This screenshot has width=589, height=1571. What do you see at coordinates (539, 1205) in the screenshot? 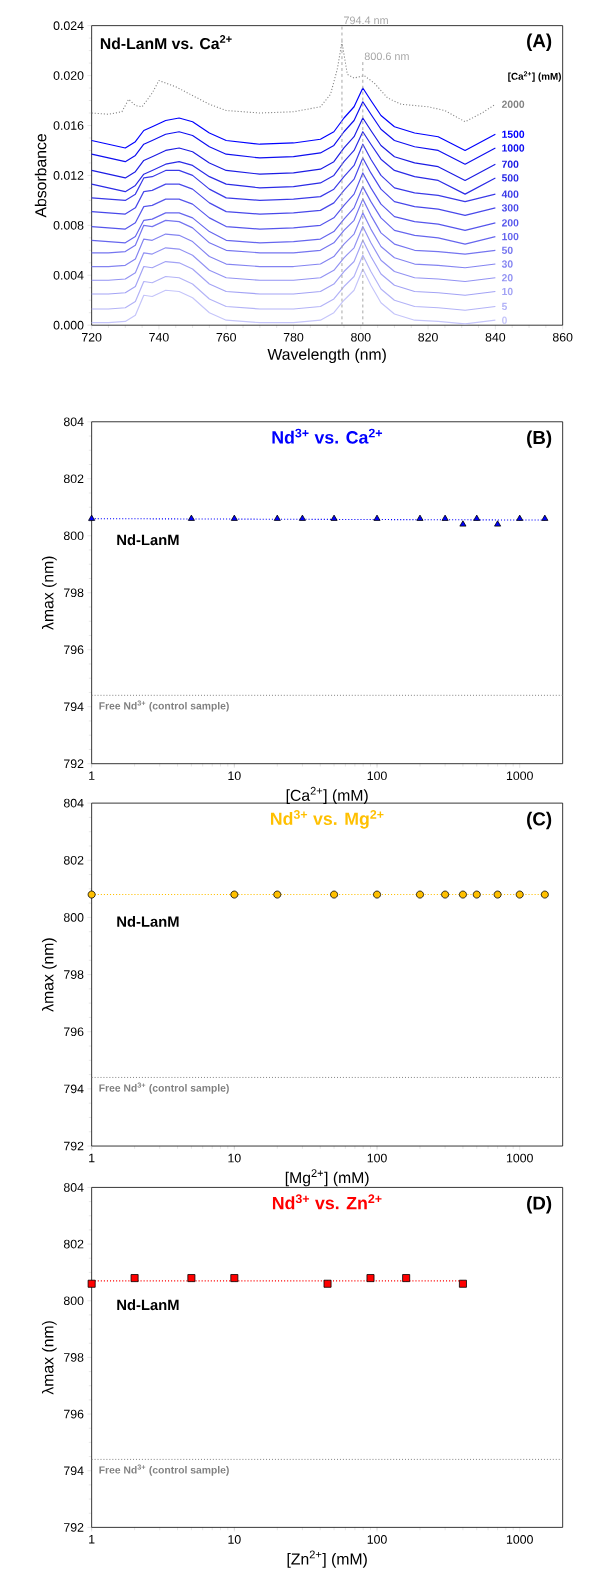
I see `annotation: (D)` at bounding box center [539, 1205].